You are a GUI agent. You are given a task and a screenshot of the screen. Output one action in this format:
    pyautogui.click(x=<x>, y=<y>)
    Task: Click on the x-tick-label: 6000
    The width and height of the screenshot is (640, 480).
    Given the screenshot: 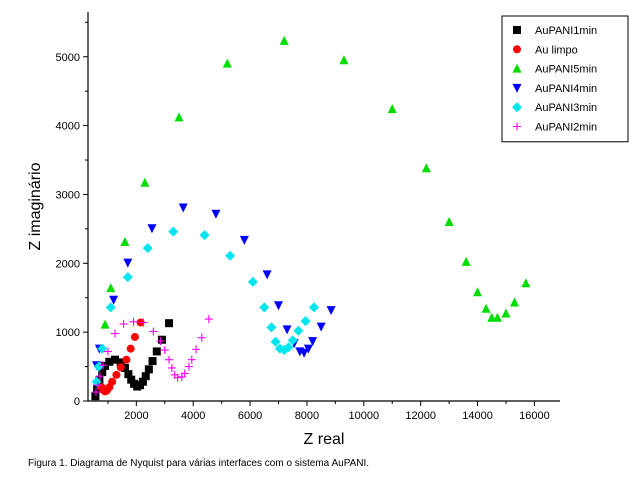 What is the action you would take?
    pyautogui.click(x=250, y=416)
    